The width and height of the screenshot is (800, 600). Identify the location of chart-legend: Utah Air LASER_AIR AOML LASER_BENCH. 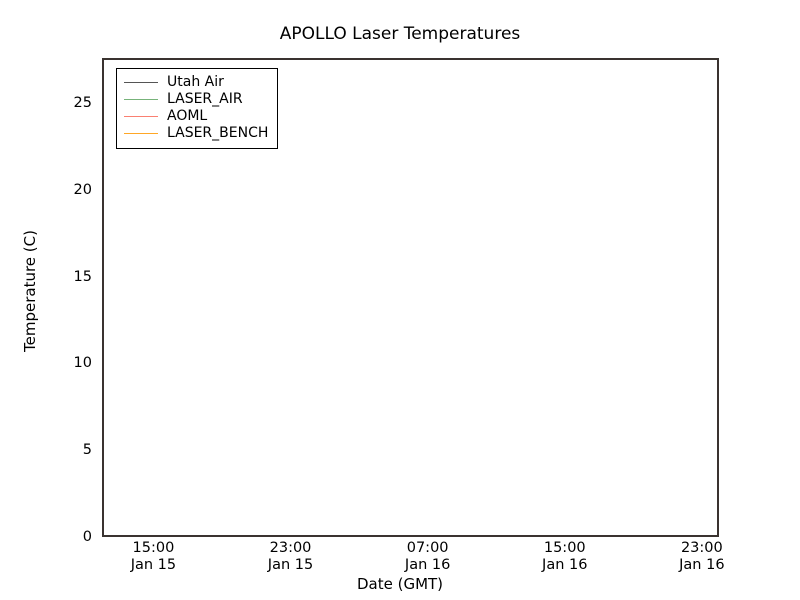
(197, 108).